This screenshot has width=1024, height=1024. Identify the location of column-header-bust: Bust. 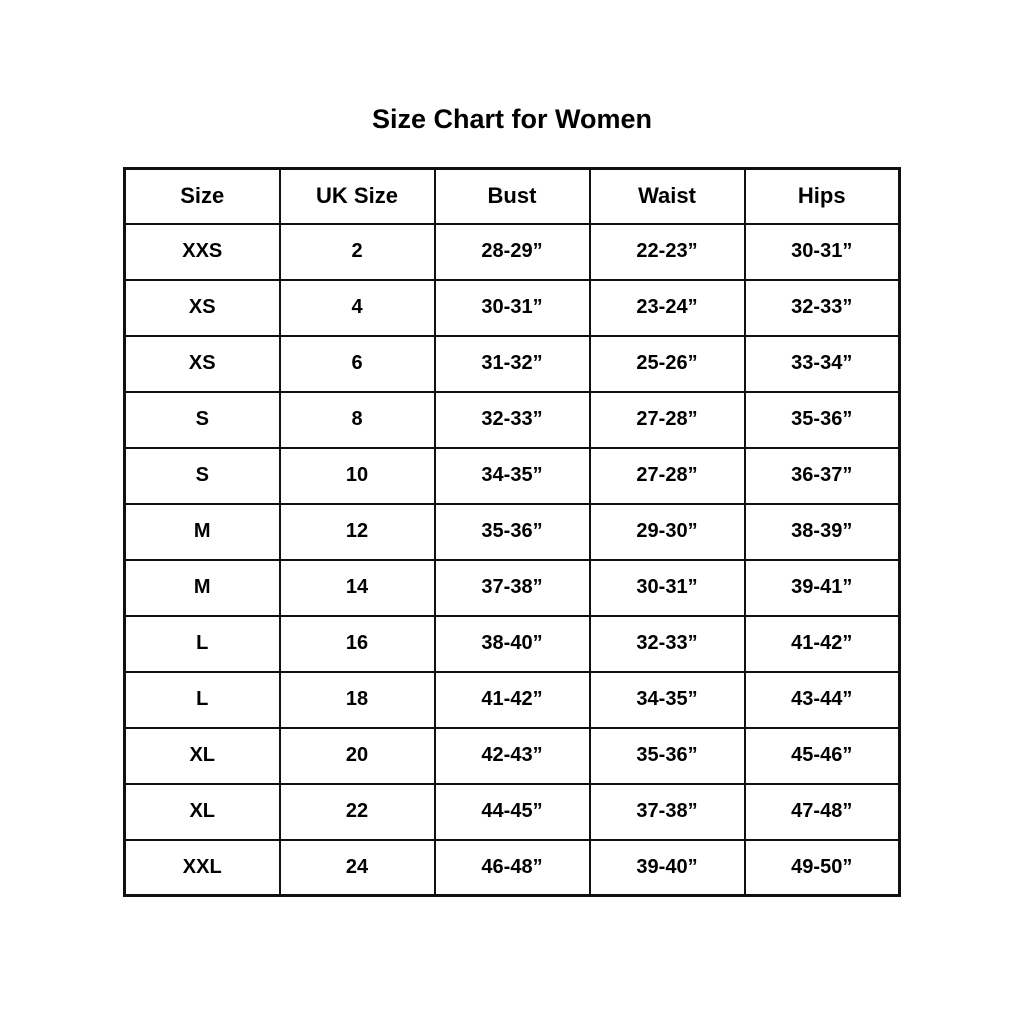
(512, 196).